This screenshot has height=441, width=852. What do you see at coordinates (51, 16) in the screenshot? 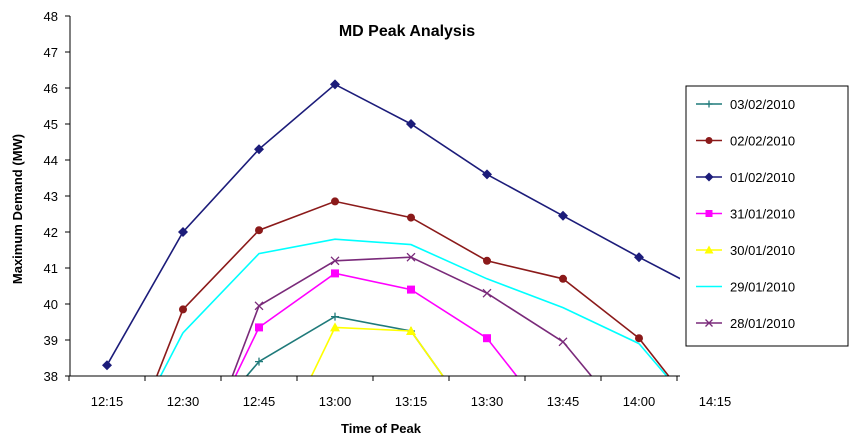
I see `y-tick-label: 48` at bounding box center [51, 16].